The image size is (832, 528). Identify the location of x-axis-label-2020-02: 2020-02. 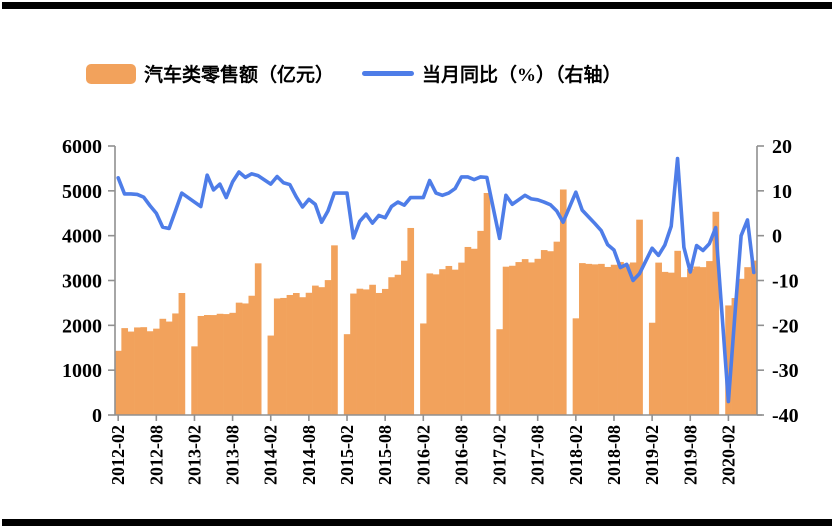
(728, 455).